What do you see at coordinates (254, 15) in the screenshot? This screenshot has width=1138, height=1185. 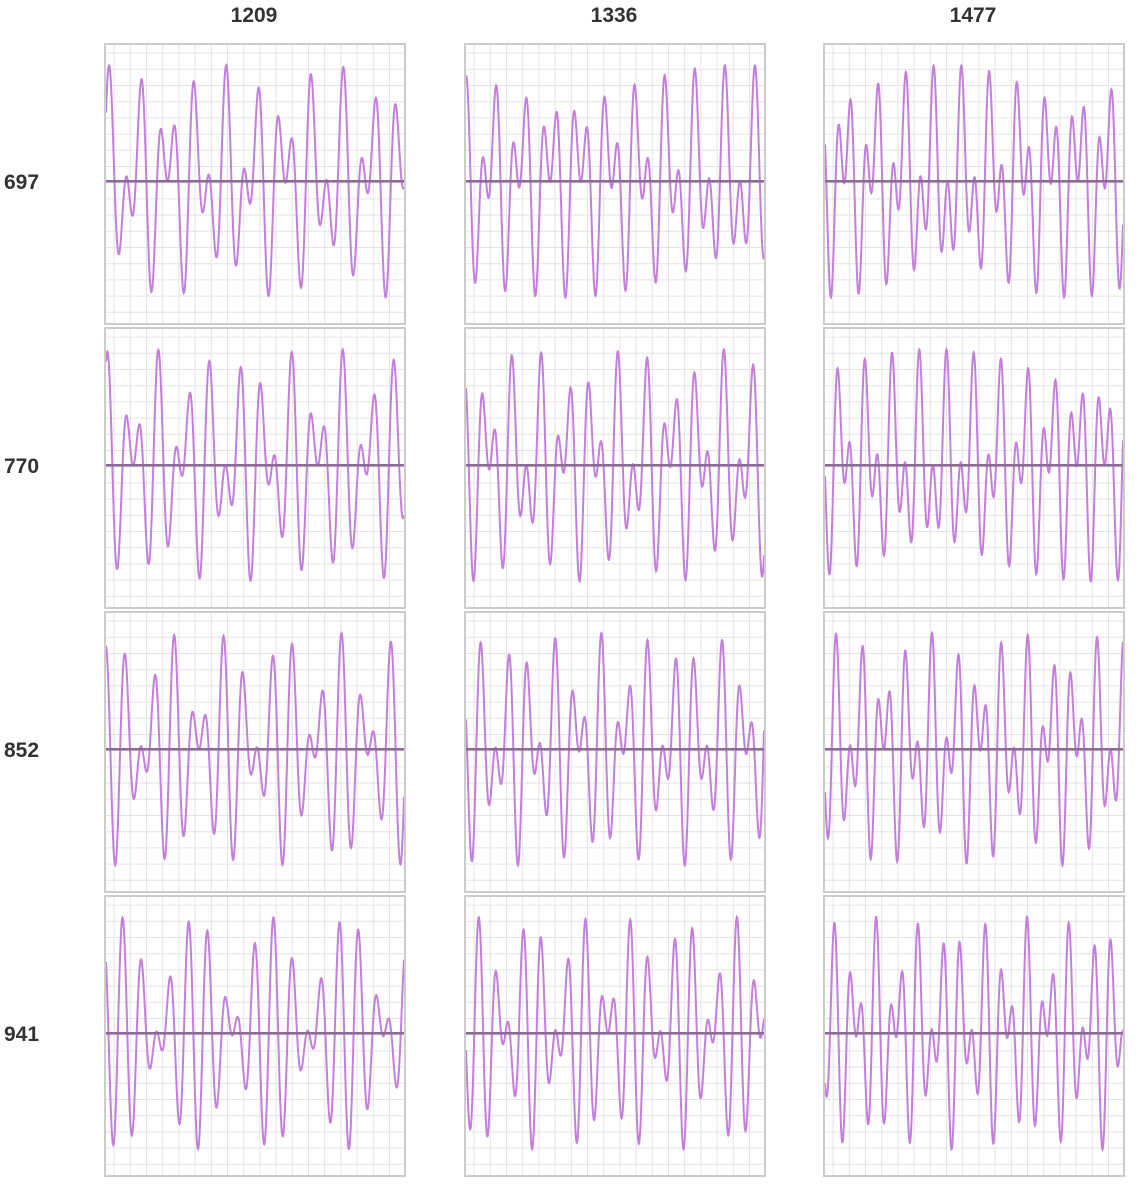 I see `column-header-1209: 1209` at bounding box center [254, 15].